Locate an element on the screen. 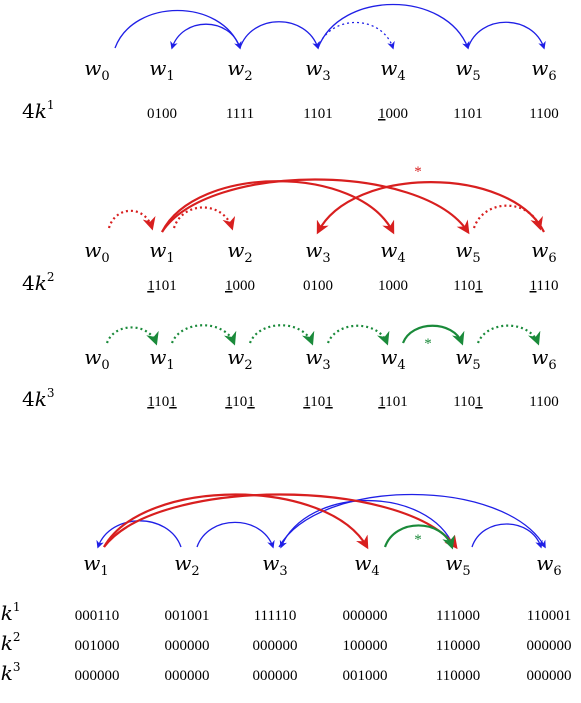  code-s2-1: 1000 is located at coordinates (240, 286).